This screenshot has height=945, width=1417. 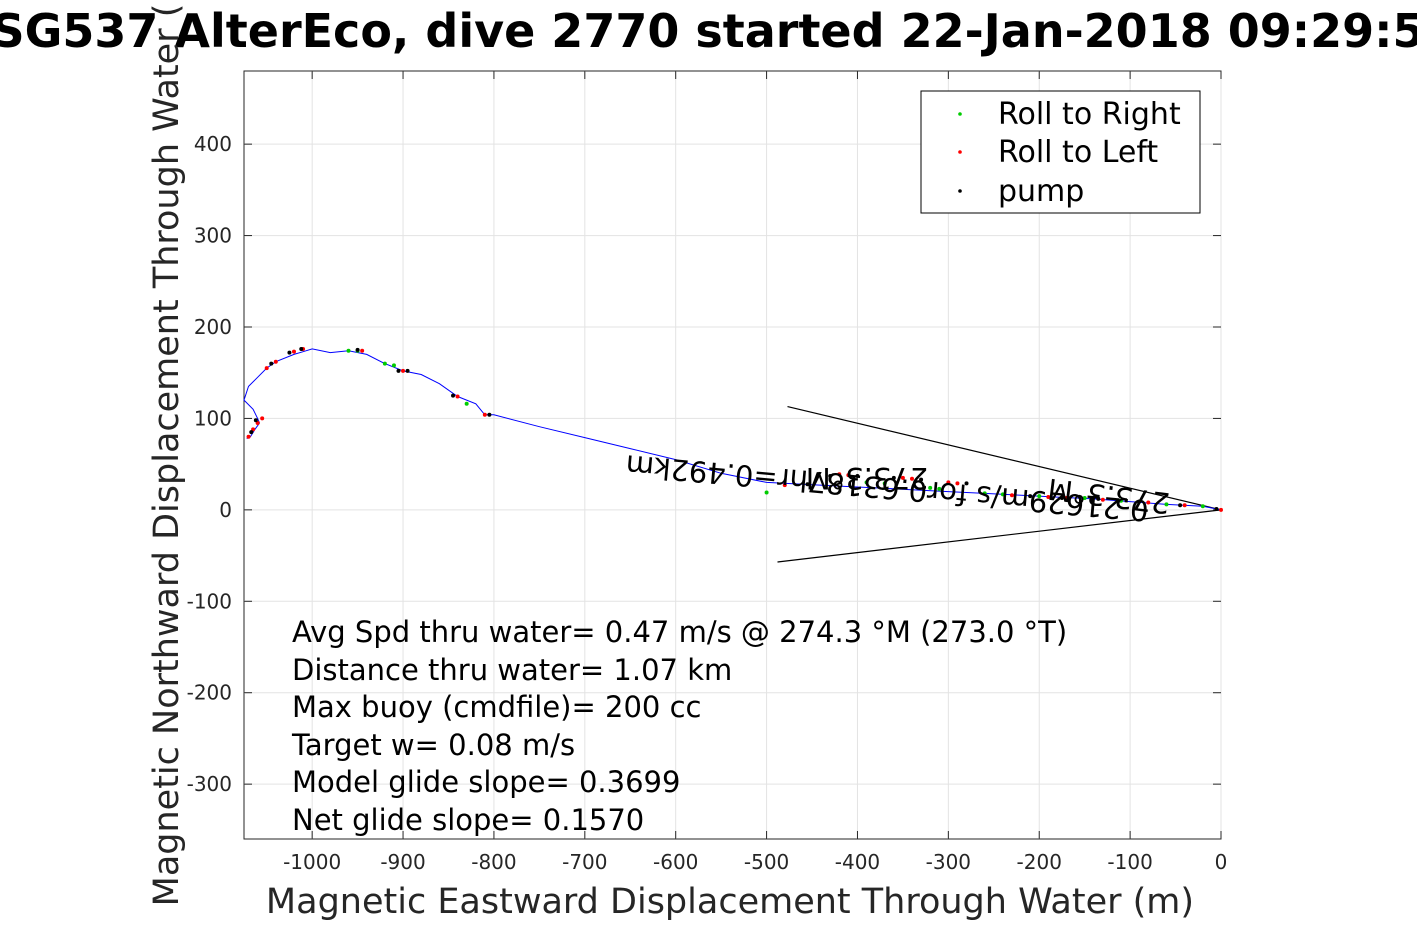 What do you see at coordinates (960, 191) in the screenshot?
I see `legend-marker-pump` at bounding box center [960, 191].